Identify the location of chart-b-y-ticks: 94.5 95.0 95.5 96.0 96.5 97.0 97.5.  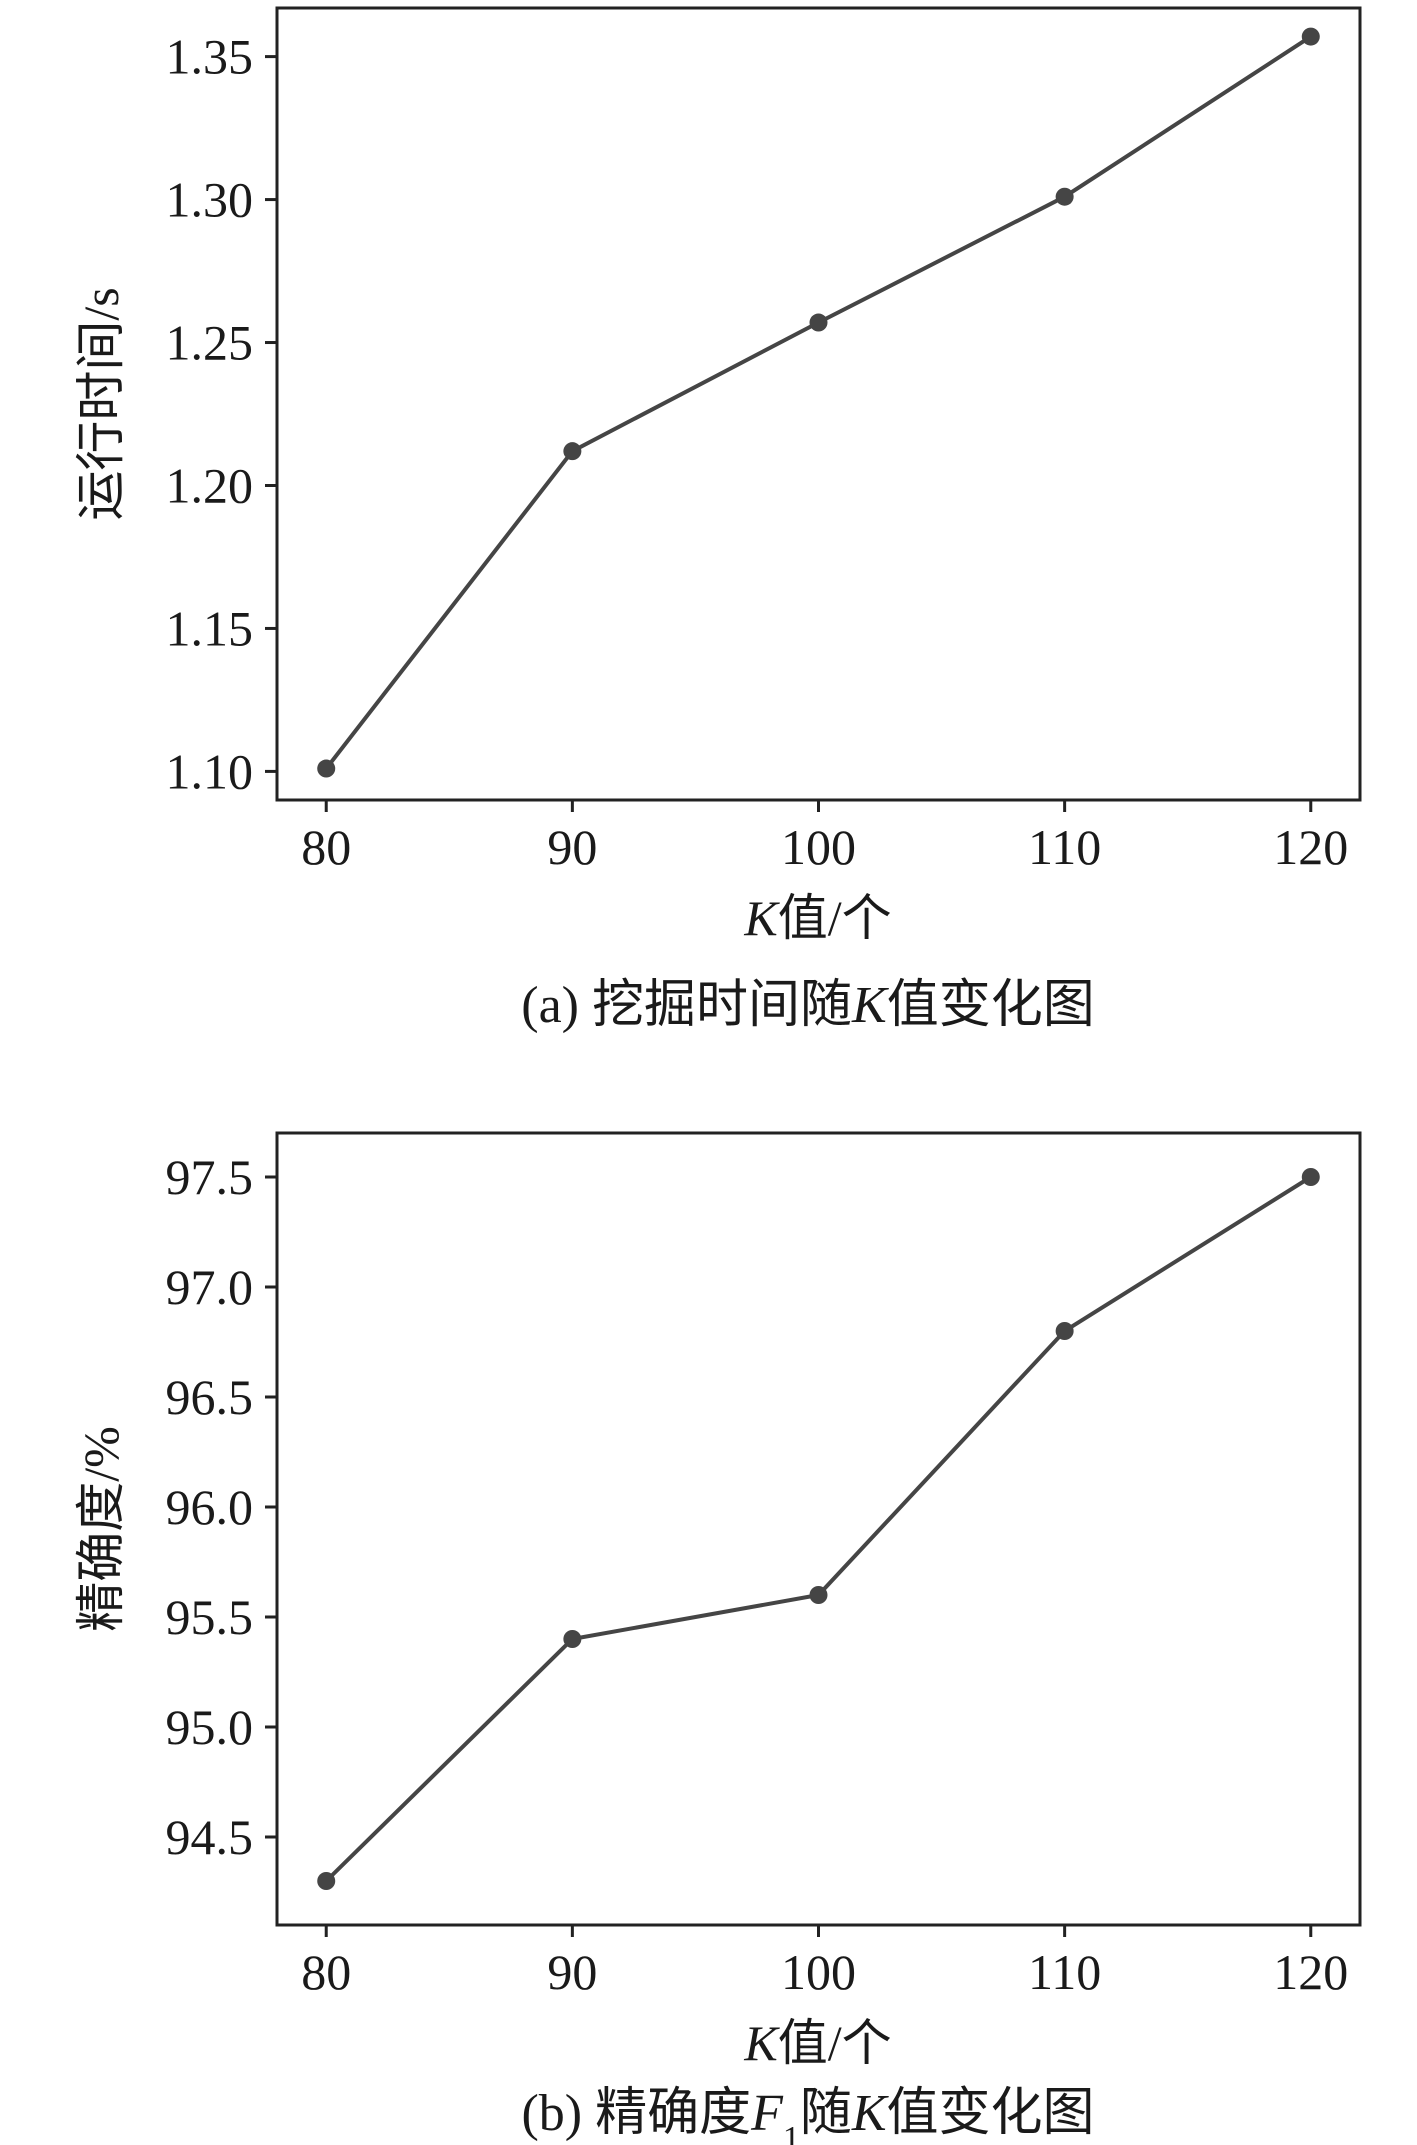
(221, 1507).